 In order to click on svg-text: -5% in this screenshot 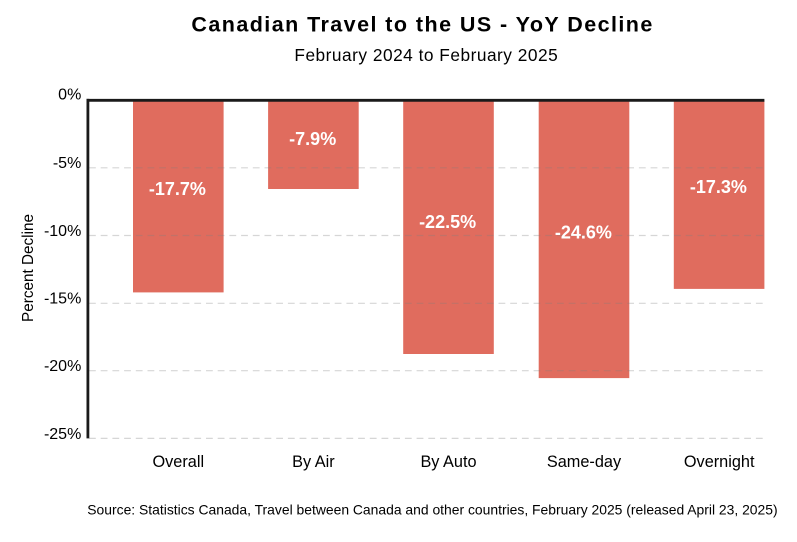, I will do `click(67, 163)`.